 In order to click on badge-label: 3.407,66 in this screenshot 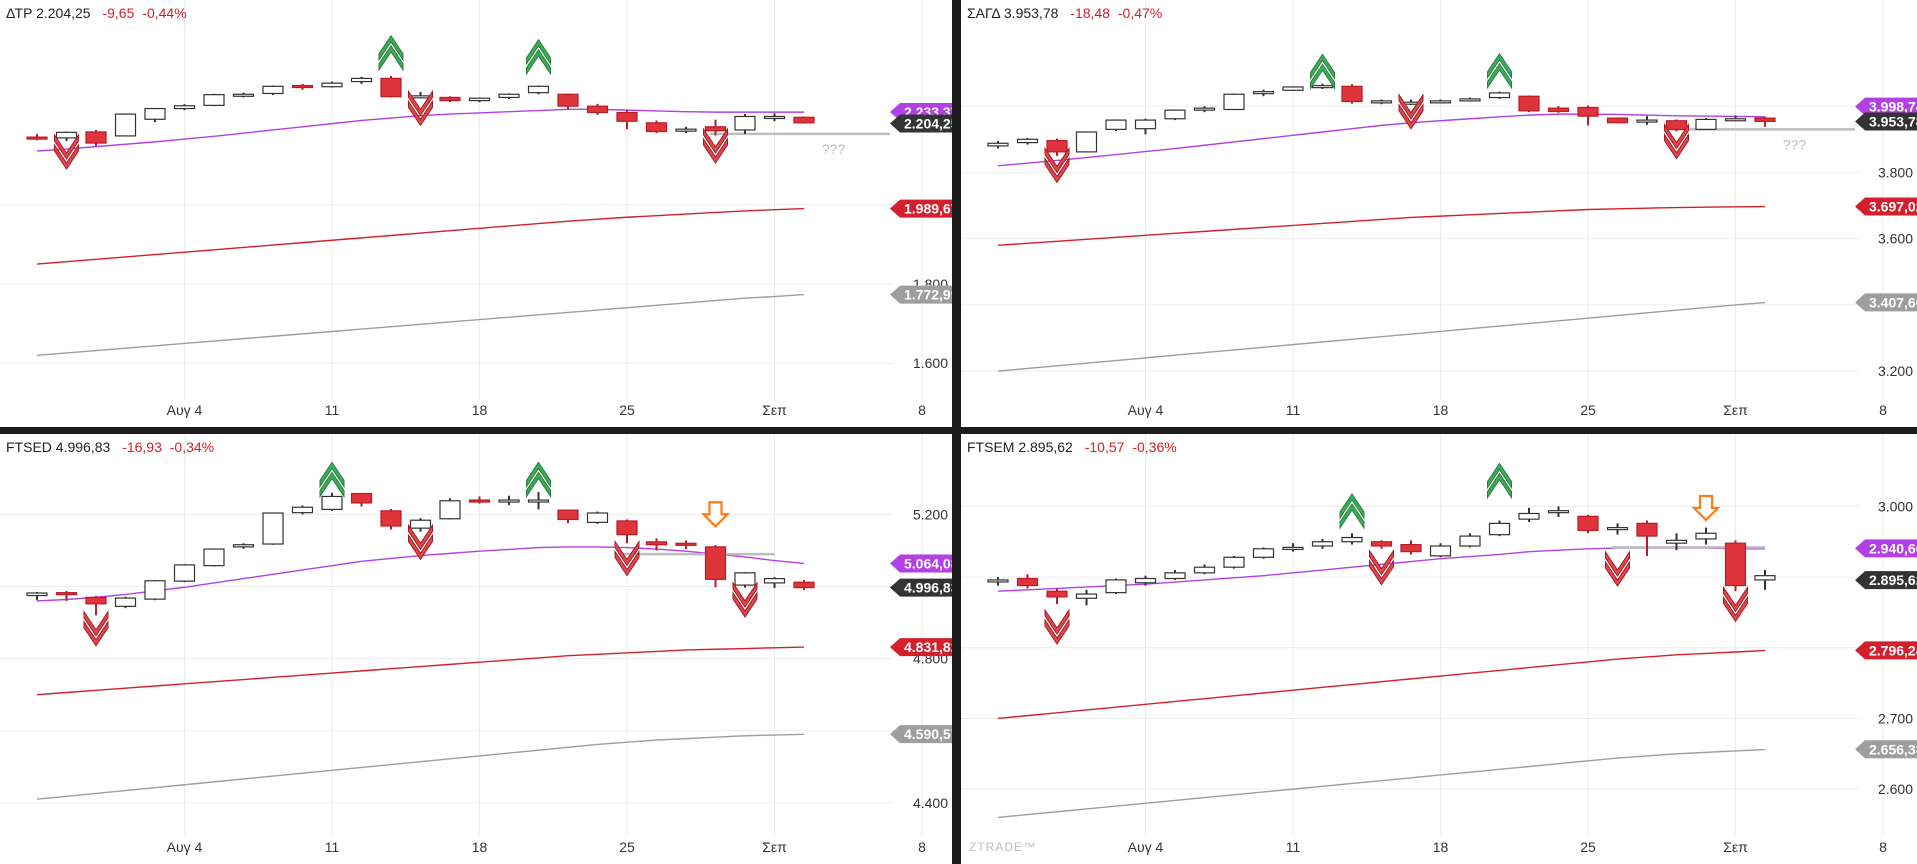, I will do `click(1893, 302)`.